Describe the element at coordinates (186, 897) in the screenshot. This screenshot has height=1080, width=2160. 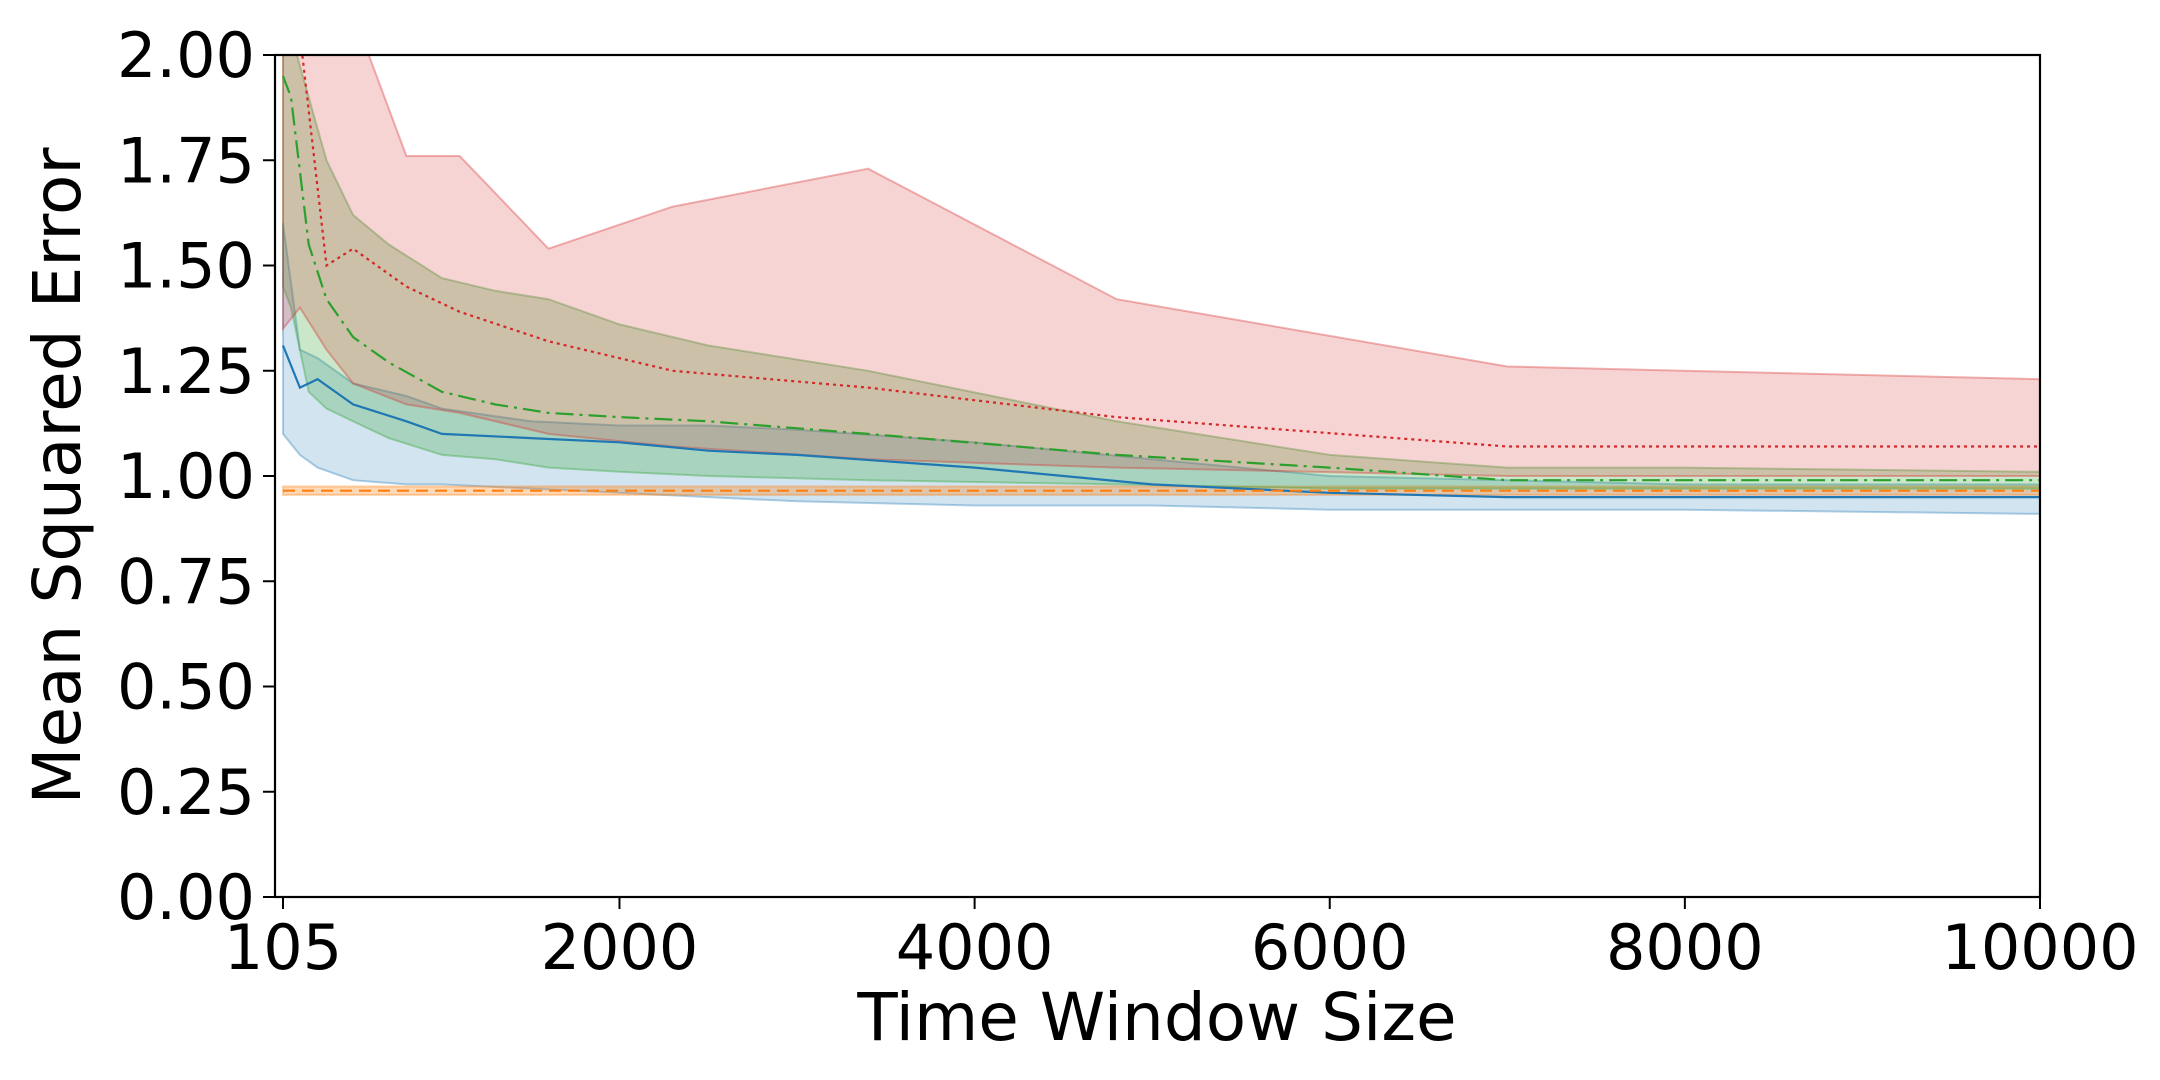
I see `y-tick-label: 0.00` at that location.